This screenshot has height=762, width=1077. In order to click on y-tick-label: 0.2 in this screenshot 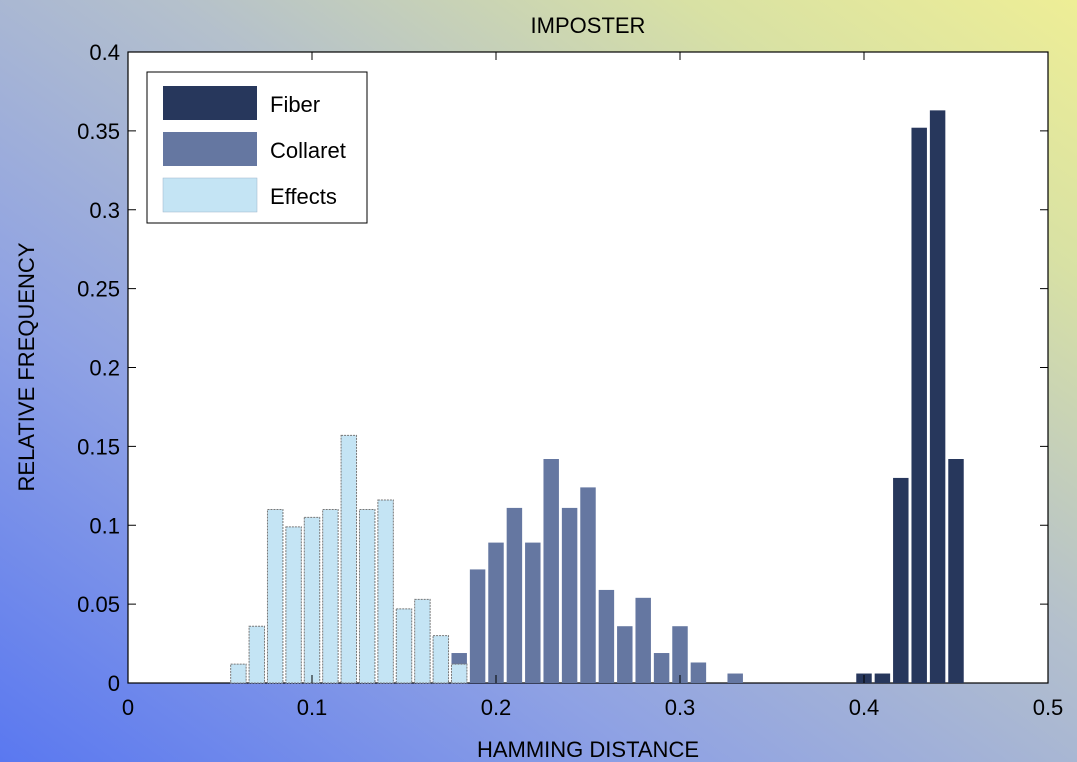, I will do `click(104, 368)`.